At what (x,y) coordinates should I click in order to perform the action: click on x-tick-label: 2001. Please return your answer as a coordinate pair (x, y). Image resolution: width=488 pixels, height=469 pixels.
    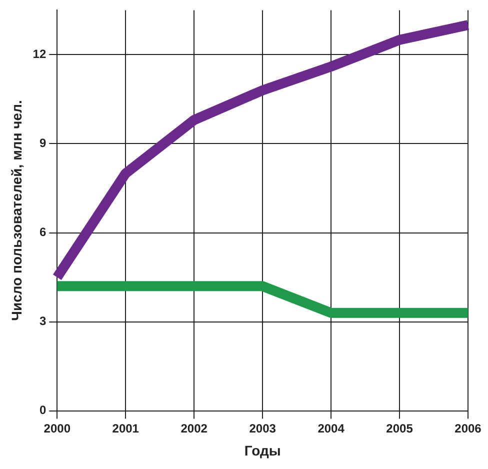
    Looking at the image, I should click on (126, 428).